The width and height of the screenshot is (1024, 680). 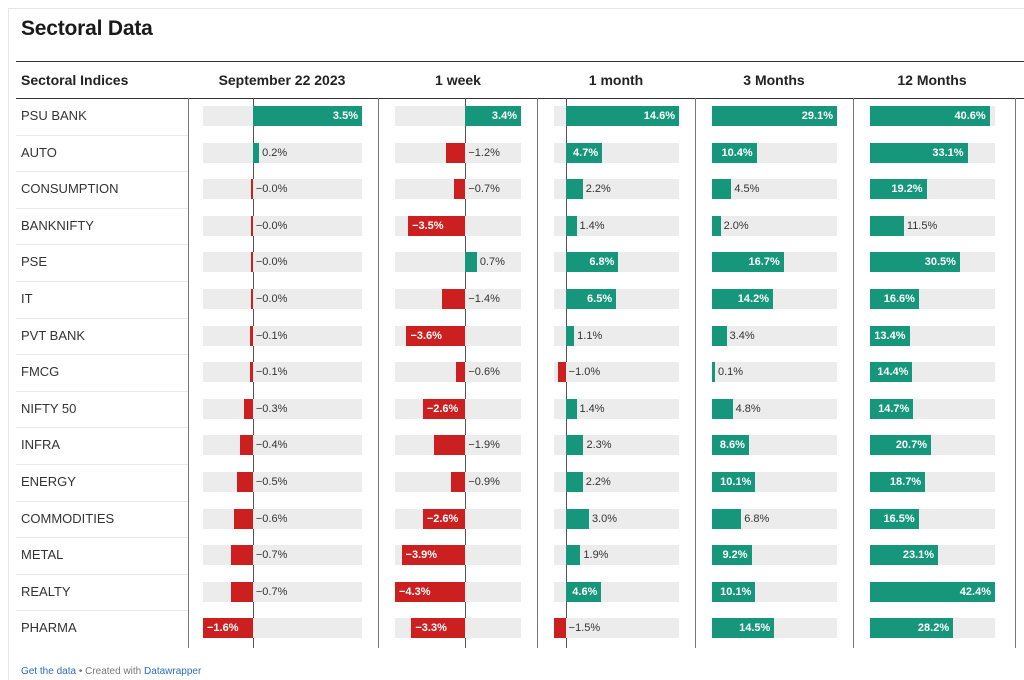 What do you see at coordinates (460, 372) in the screenshot?
I see `bar-fmcg-1-week` at bounding box center [460, 372].